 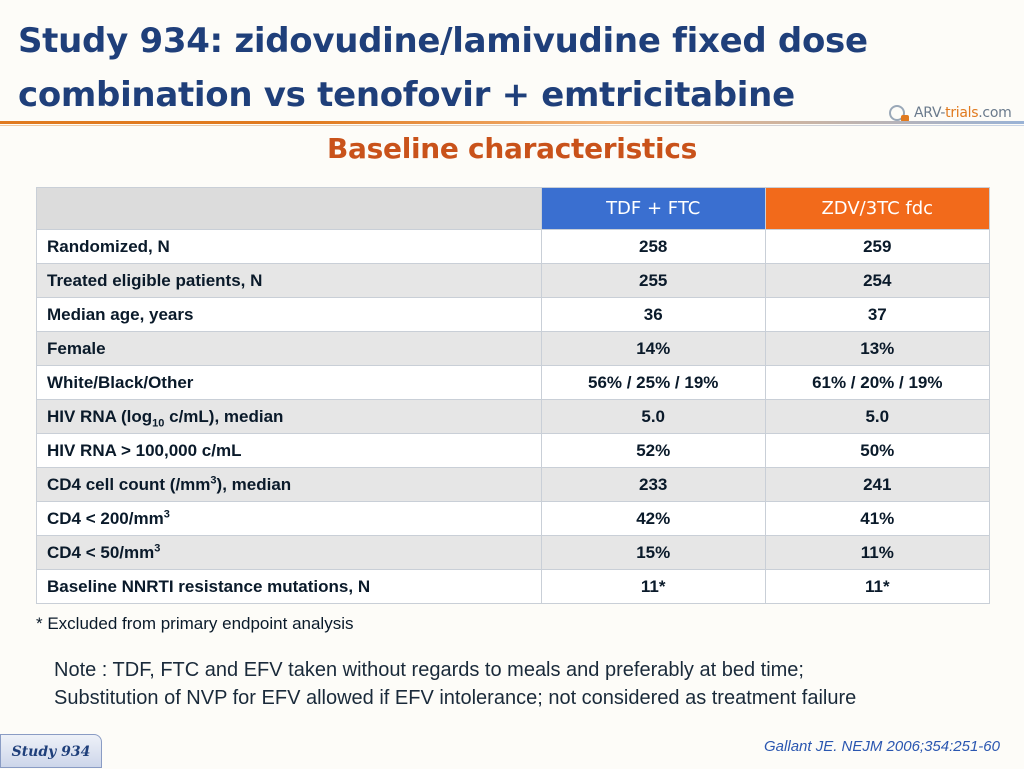 I want to click on value-zdv-3tc: 11%, so click(x=877, y=552).